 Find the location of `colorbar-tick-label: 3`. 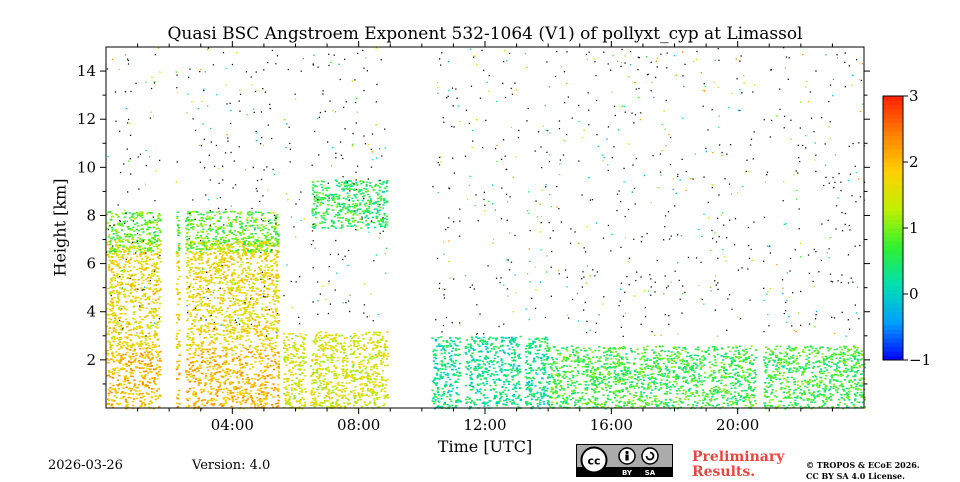

colorbar-tick-label: 3 is located at coordinates (914, 96).